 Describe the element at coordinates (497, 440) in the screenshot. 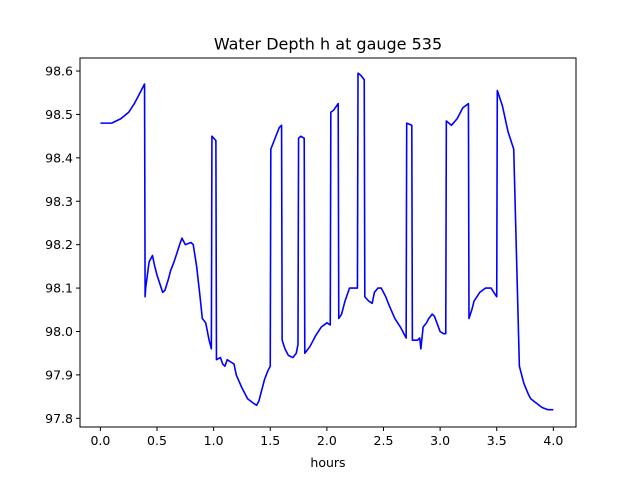

I see `x-tick-label: 3.5` at that location.